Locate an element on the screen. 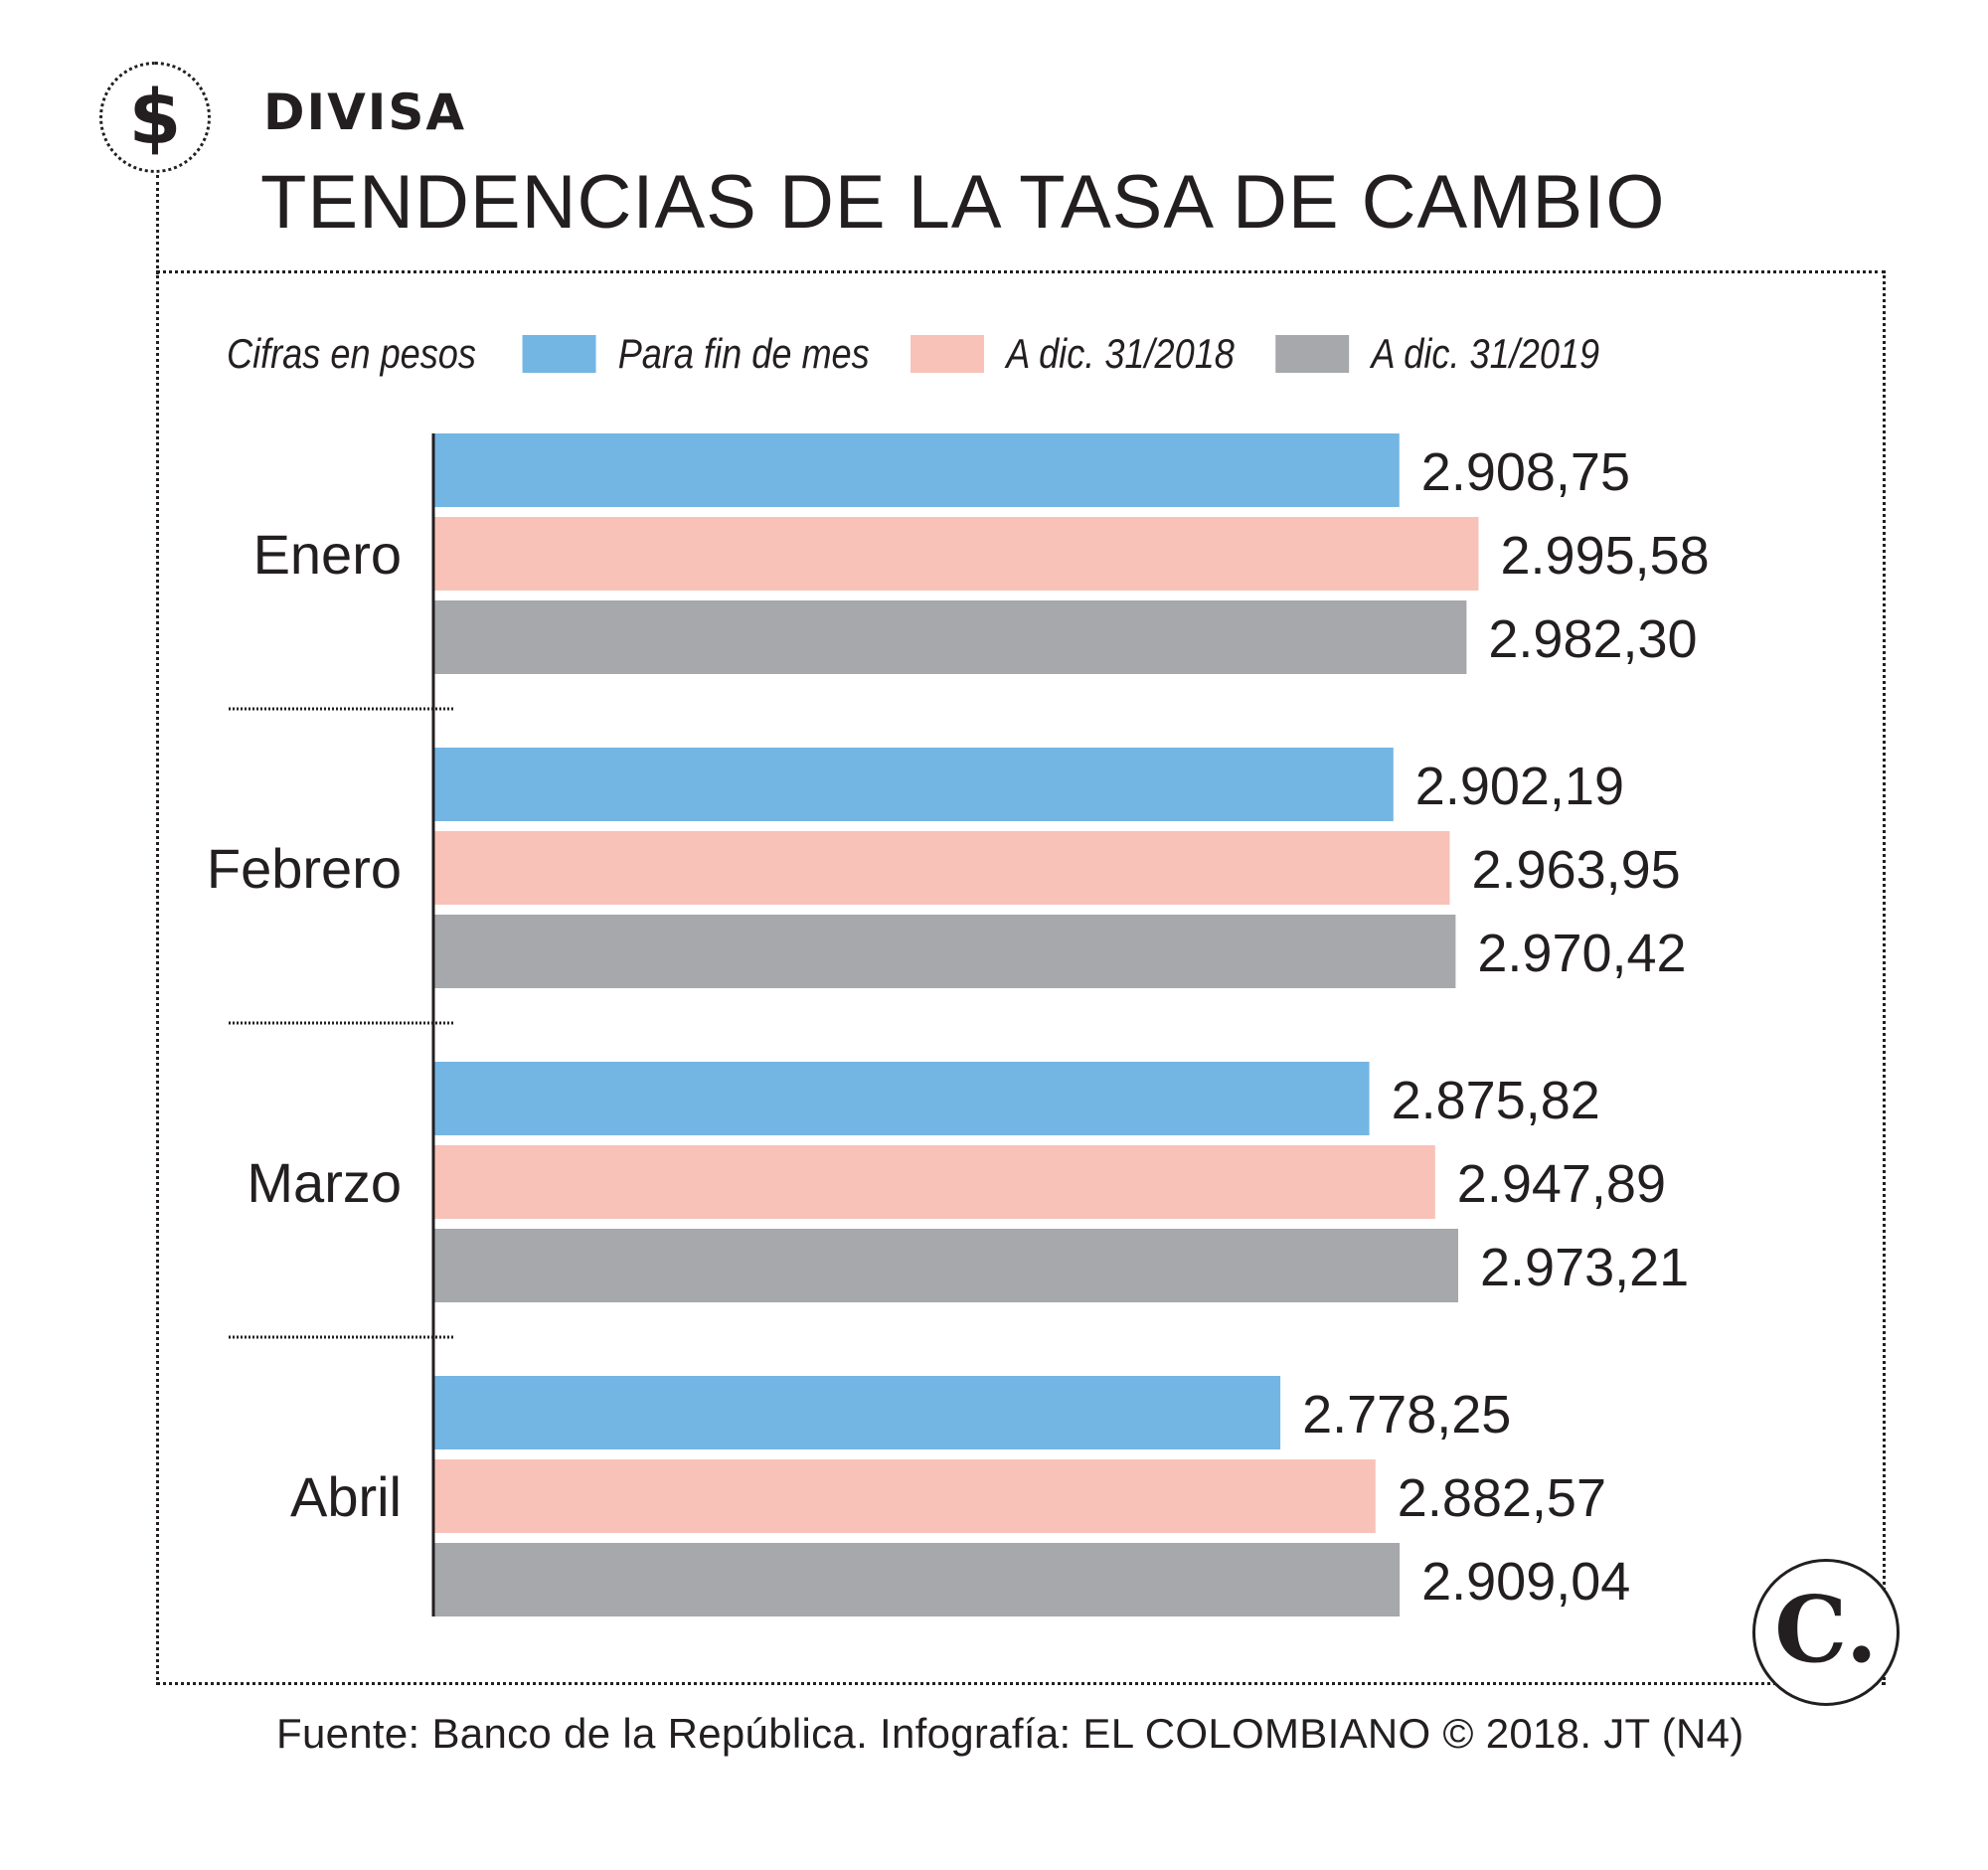 Image resolution: width=1988 pixels, height=1870 pixels. bar-dic-2018-enero is located at coordinates (956, 554).